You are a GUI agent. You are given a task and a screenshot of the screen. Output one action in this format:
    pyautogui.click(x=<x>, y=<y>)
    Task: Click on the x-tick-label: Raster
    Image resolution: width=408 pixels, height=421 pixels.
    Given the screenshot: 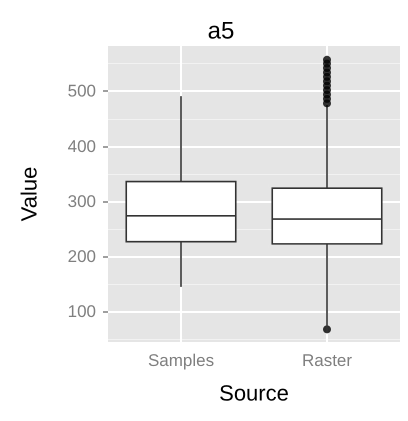 What is the action you would take?
    pyautogui.click(x=327, y=360)
    